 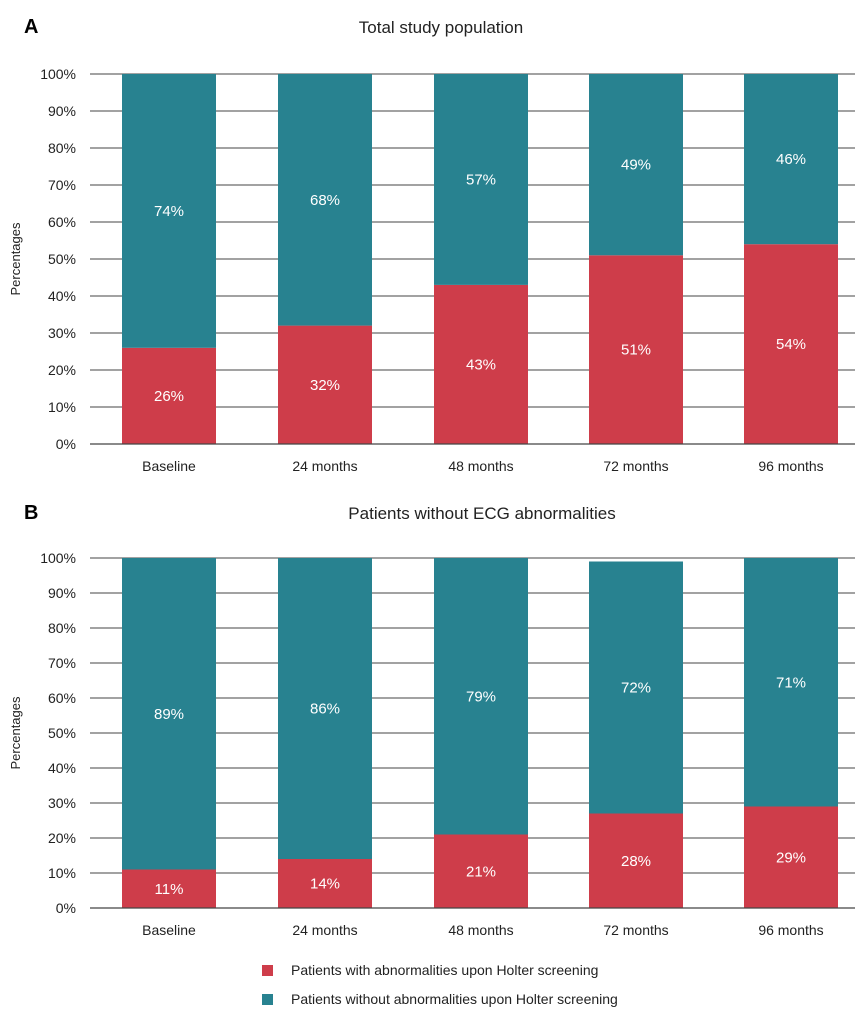 I want to click on bar-value-label: 46%, so click(x=791, y=159).